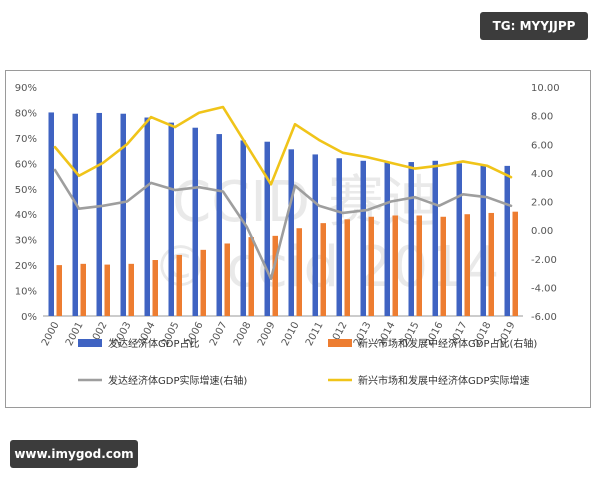  I want to click on x-tick-label: 2008, so click(243, 334).